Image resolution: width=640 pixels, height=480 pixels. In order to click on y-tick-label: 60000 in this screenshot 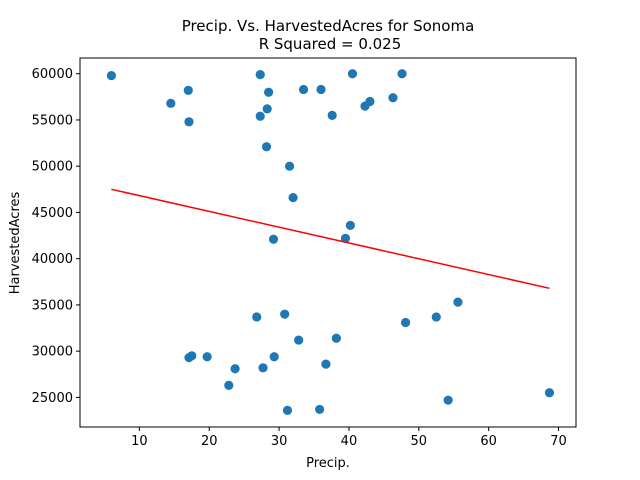, I will do `click(52, 74)`.